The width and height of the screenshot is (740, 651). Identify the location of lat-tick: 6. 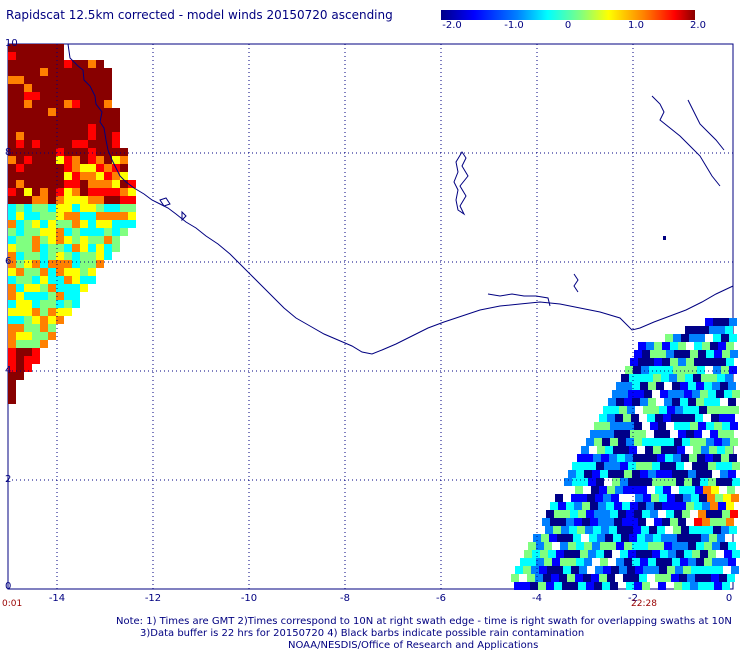
(8, 261).